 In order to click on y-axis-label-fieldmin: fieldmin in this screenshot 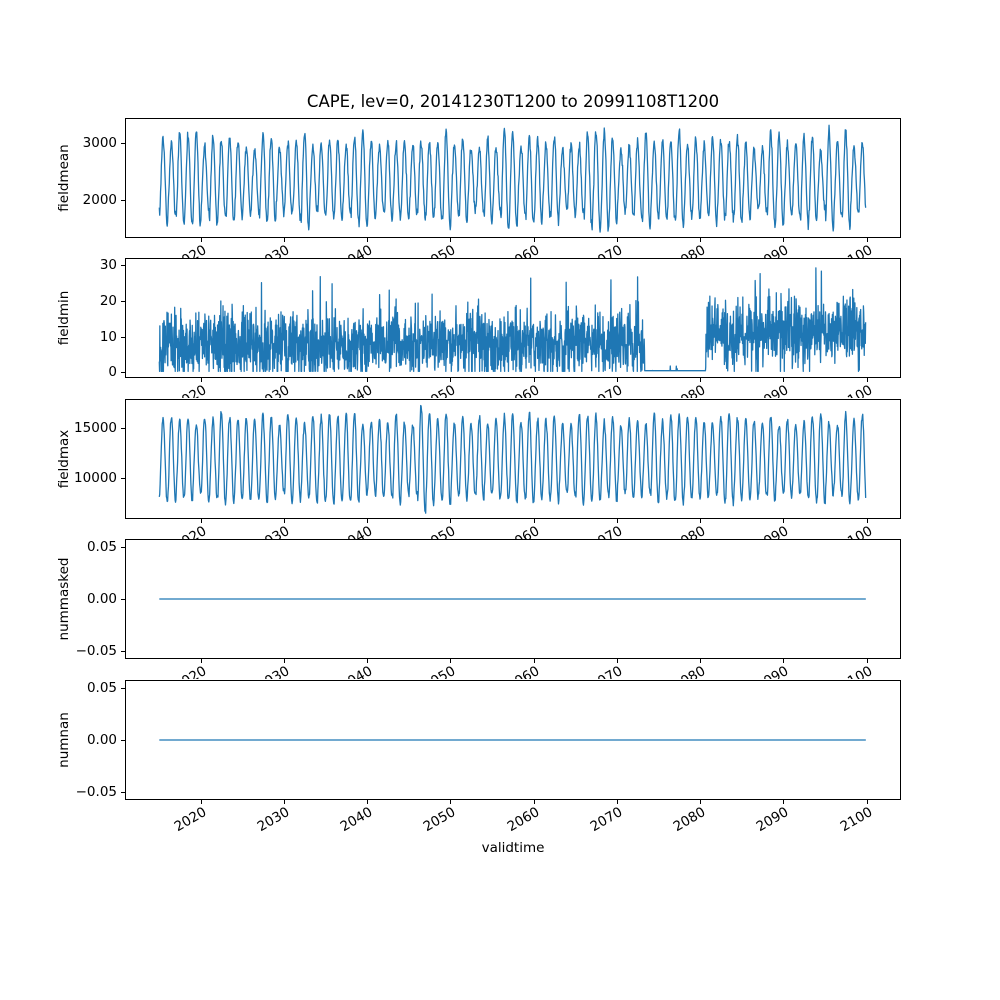, I will do `click(64, 318)`.